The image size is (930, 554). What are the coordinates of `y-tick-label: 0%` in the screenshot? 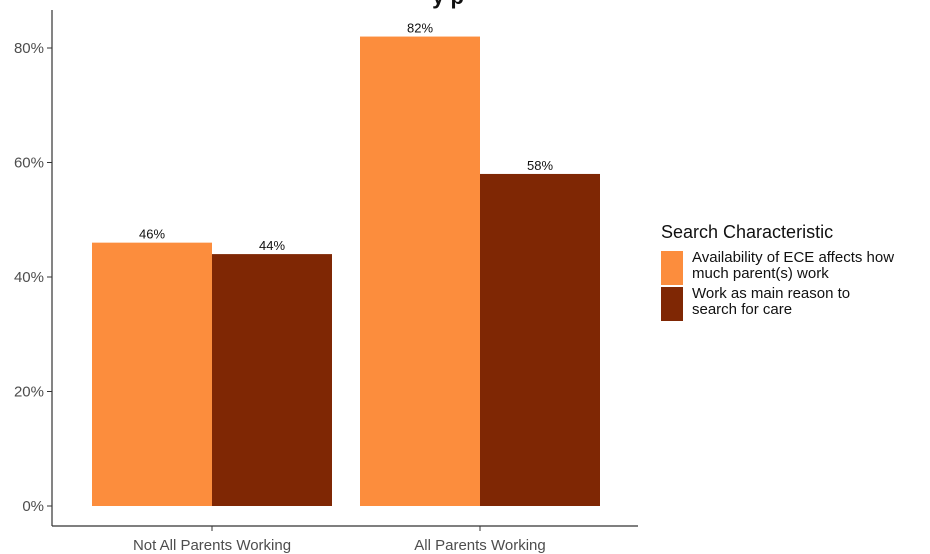 It's located at (33, 506).